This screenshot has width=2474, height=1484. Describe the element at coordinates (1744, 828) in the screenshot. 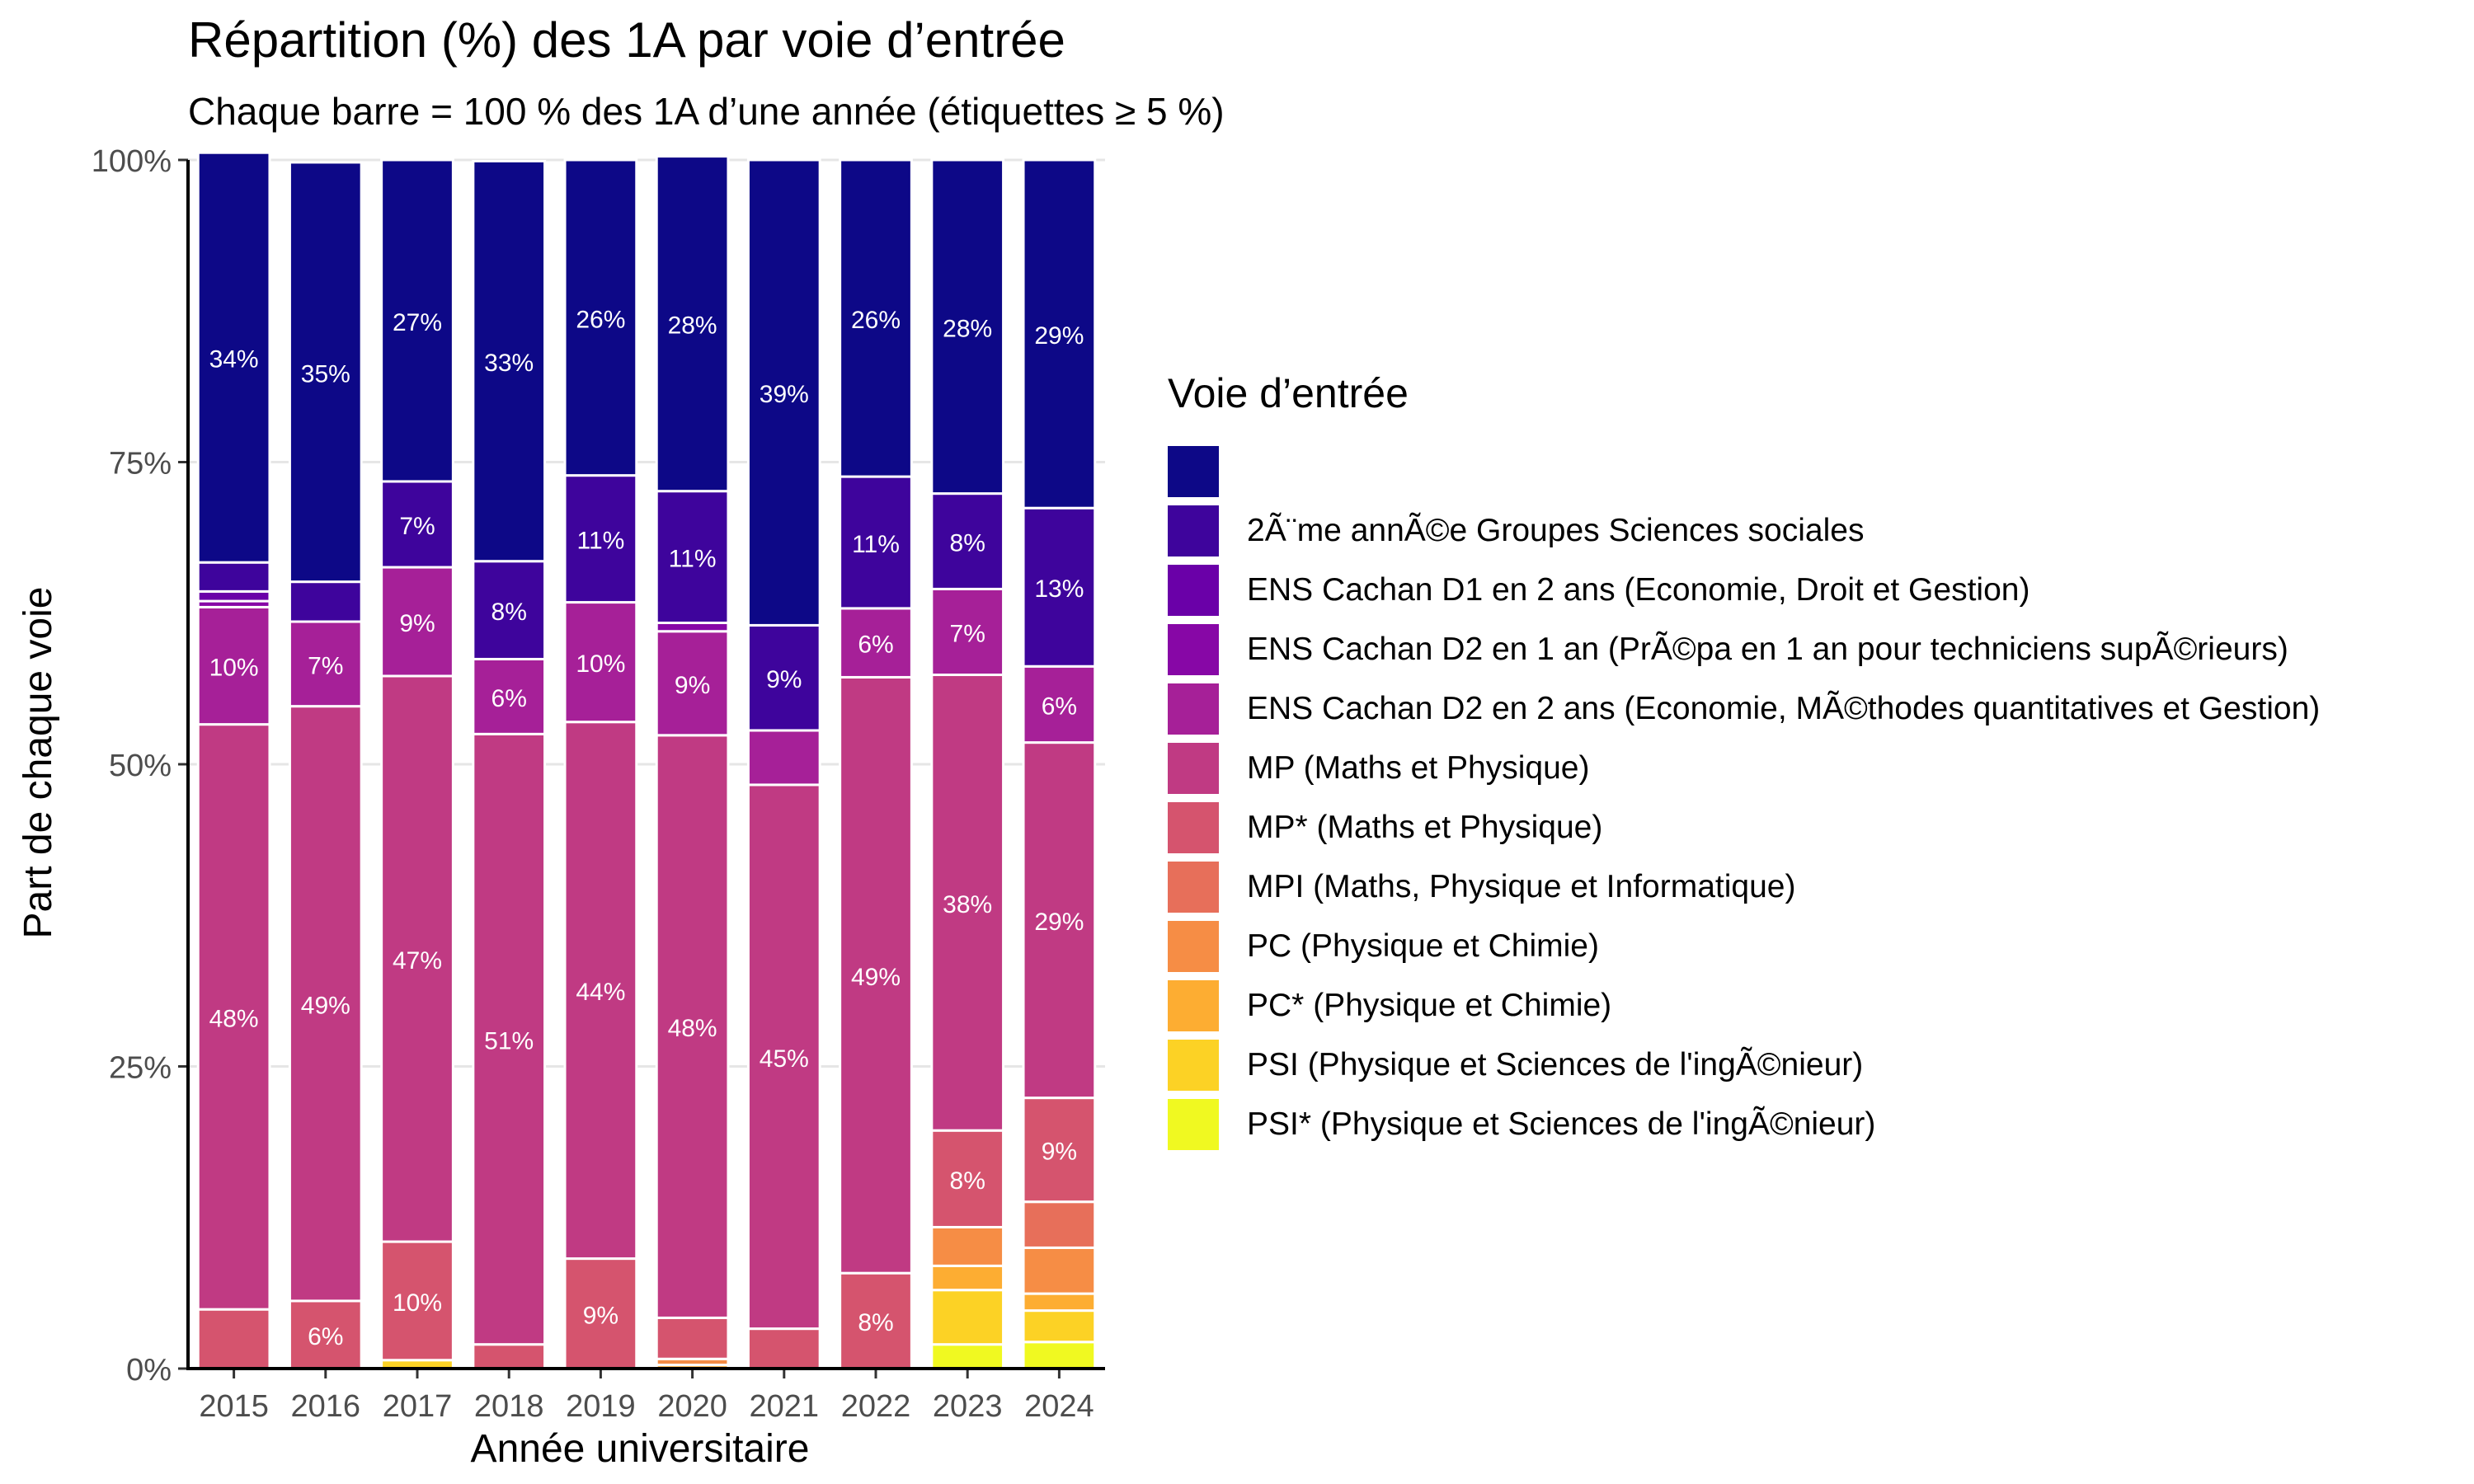

I see `legend-item: MP* (Maths et Physique)` at that location.